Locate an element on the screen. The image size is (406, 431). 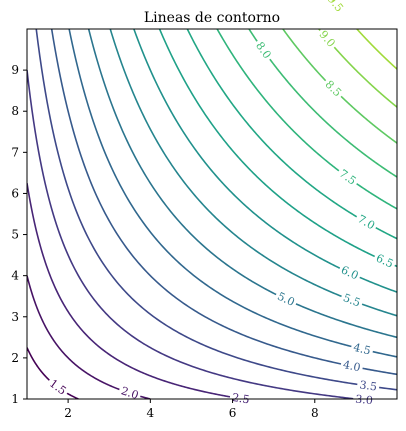
x-tick-label-6: 6 is located at coordinates (233, 413).